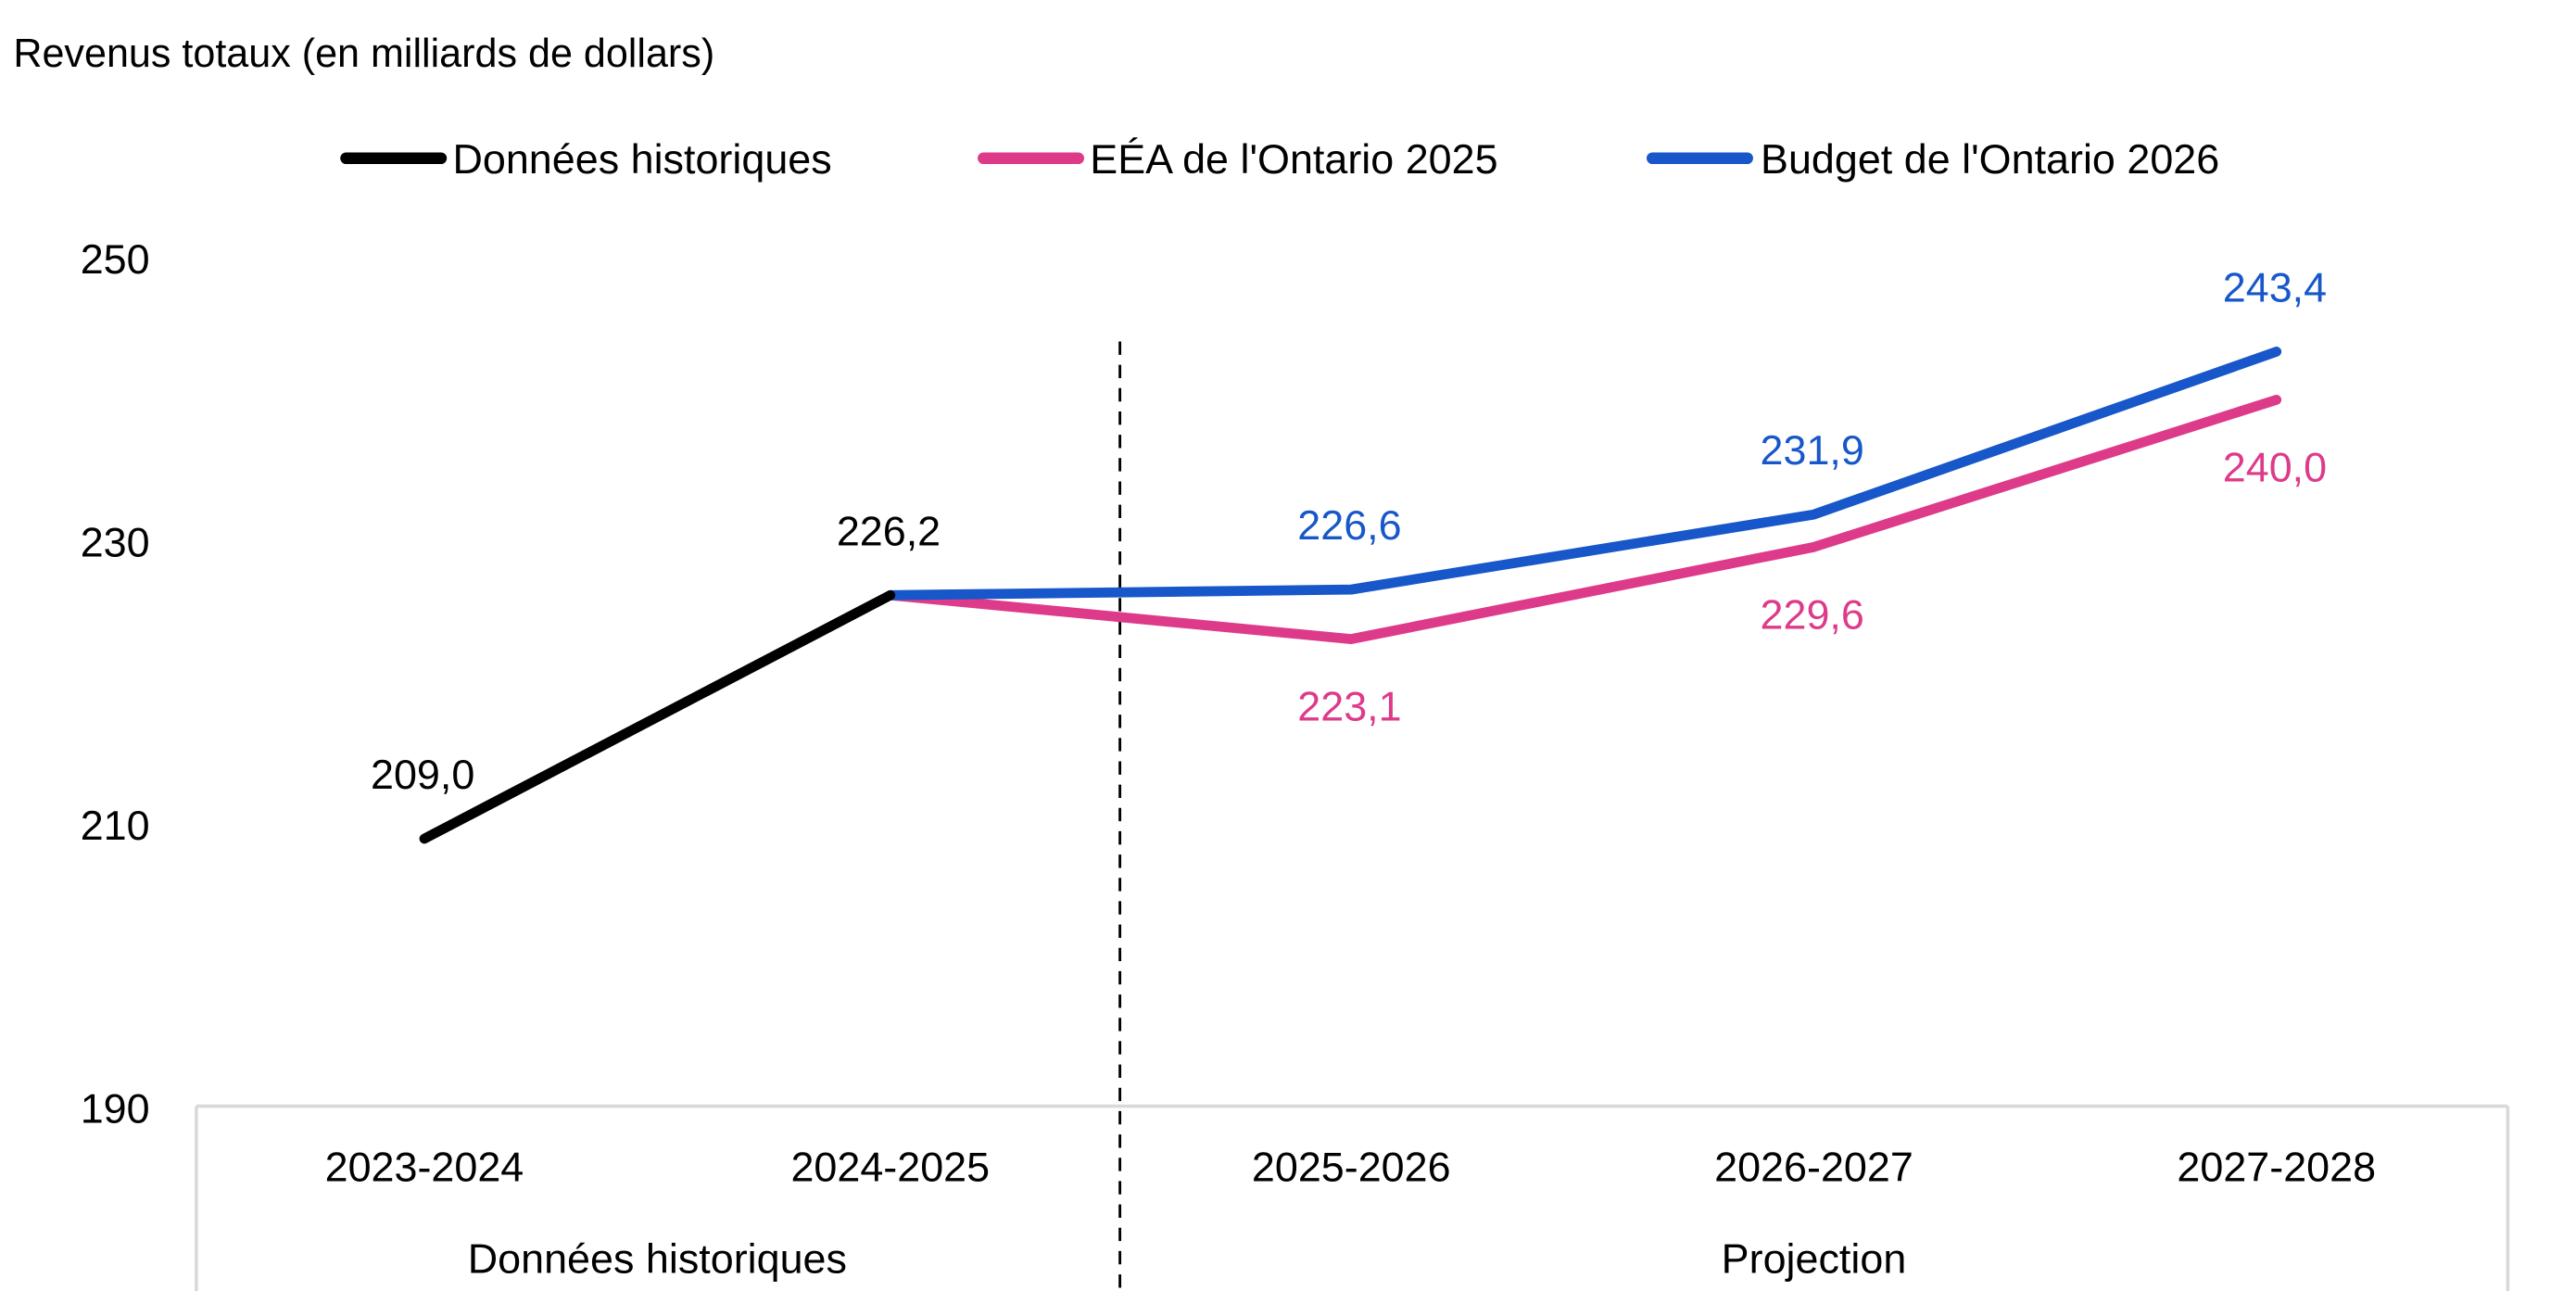  What do you see at coordinates (2275, 466) in the screenshot?
I see `data-label-eea-de-l-ontario-2025: 240,0` at bounding box center [2275, 466].